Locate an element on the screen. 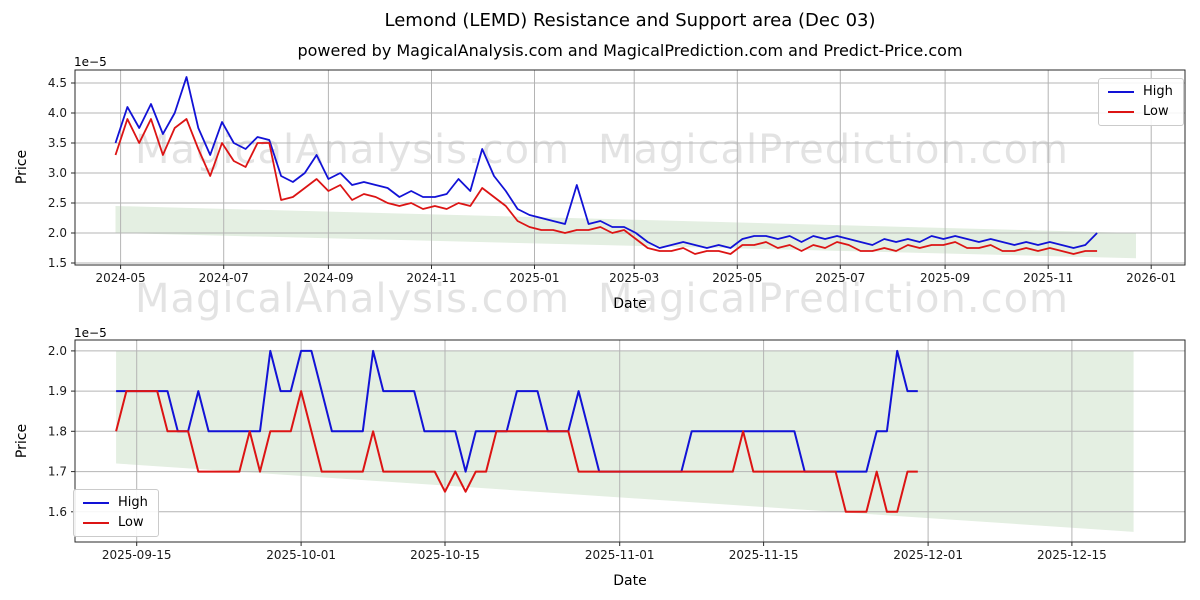 This screenshot has height=600, width=1200. x-tick-label: 2025-07 is located at coordinates (840, 278).